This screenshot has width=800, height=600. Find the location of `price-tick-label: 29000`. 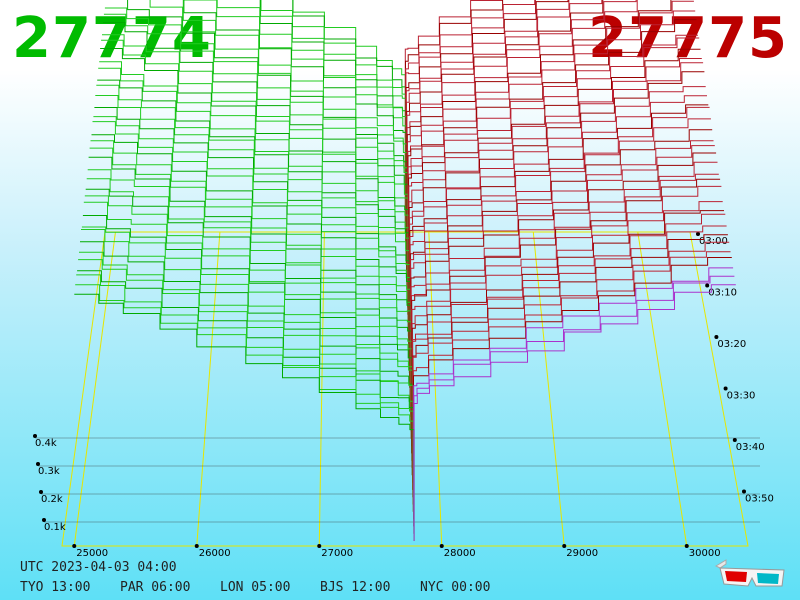

price-tick-label: 29000 is located at coordinates (582, 553).